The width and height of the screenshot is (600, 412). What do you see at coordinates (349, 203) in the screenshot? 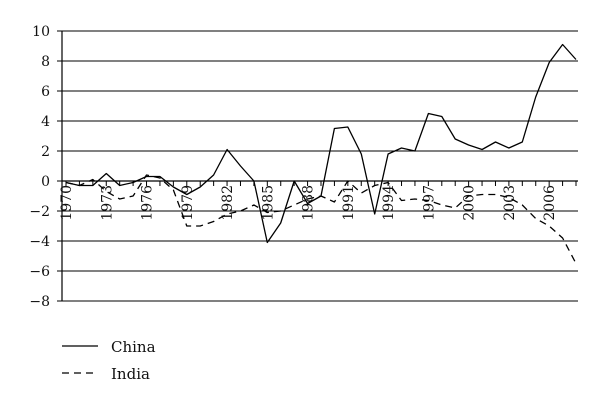
I see `x-tick-label: 1991` at bounding box center [349, 203].